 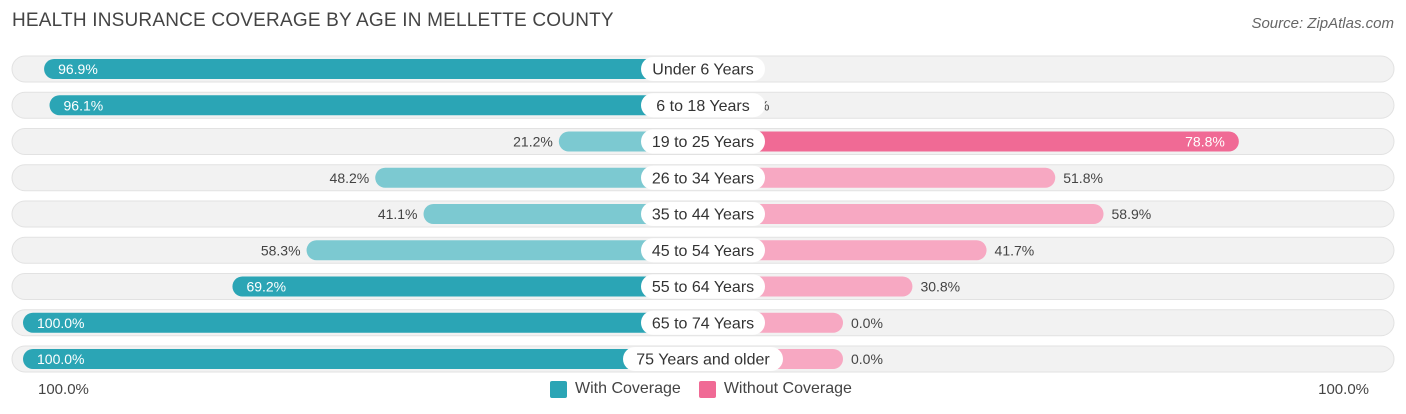 I want to click on legend-item-without-coverage: Without Coverage, so click(x=775, y=389).